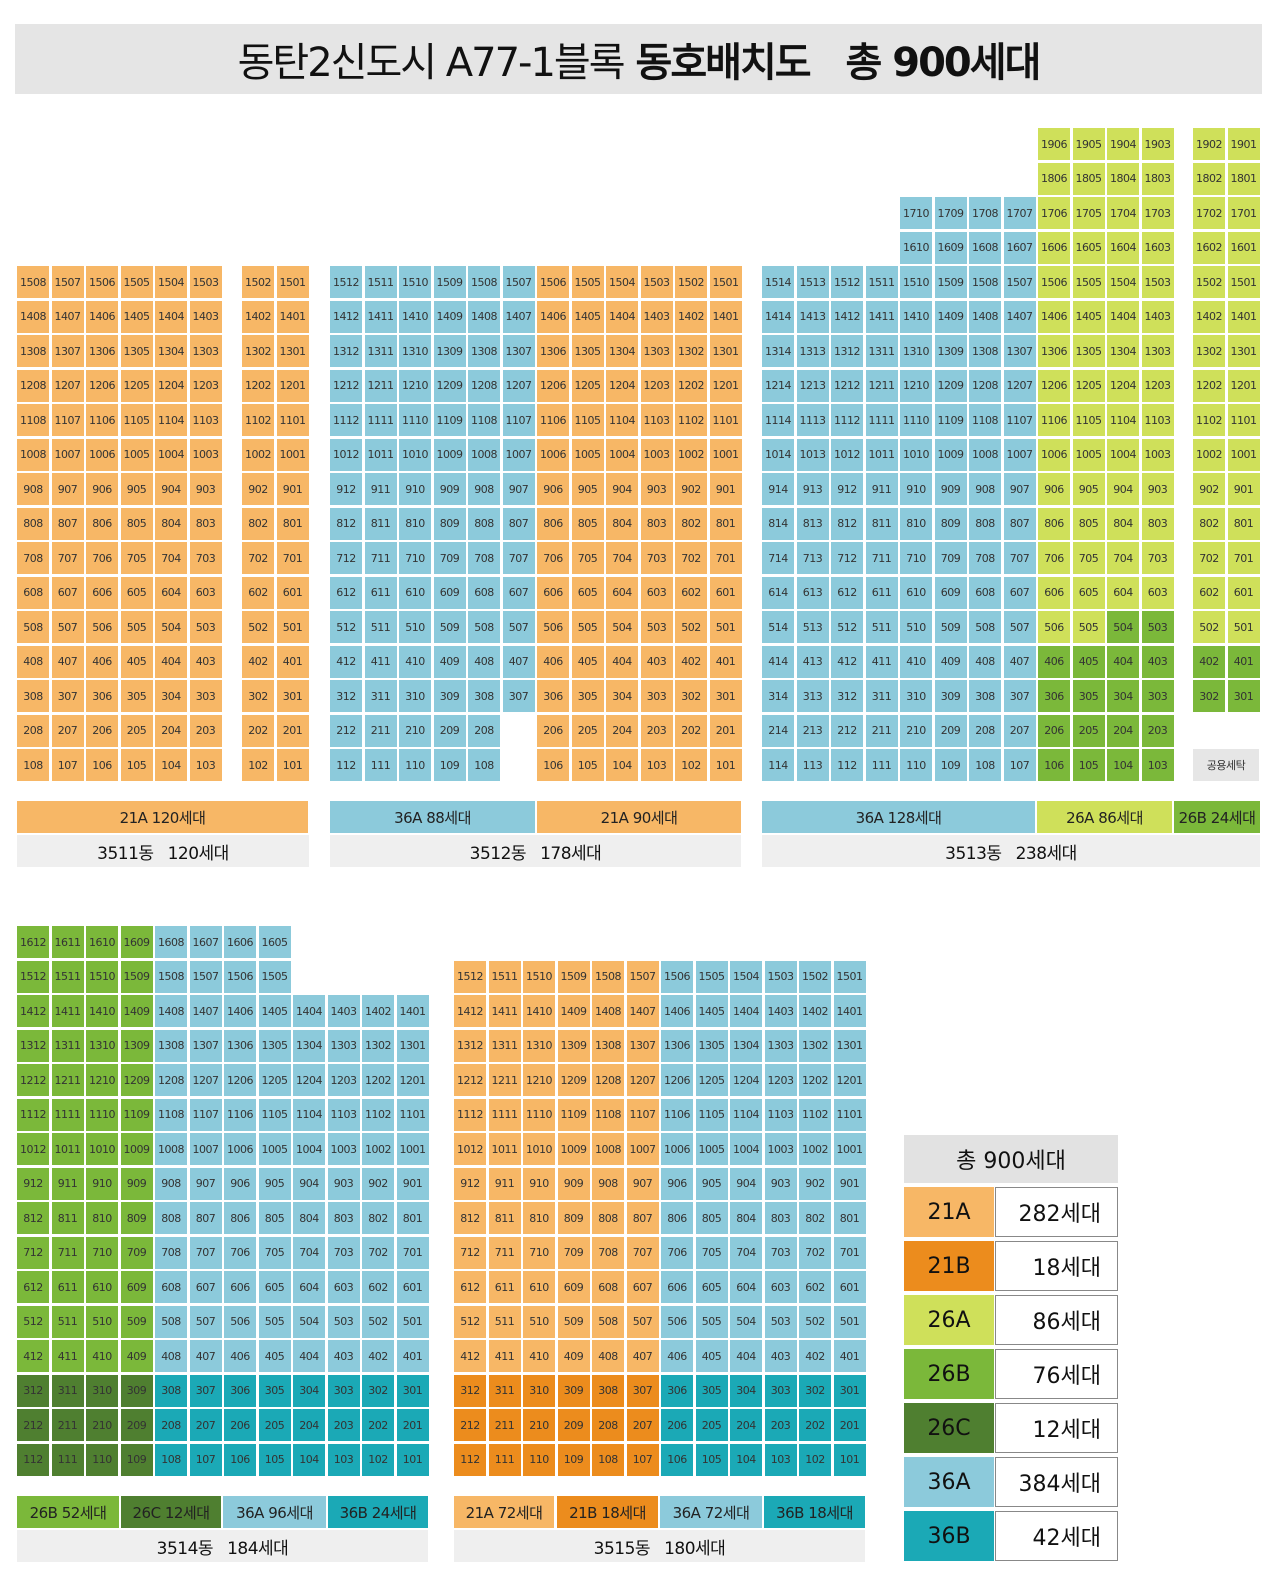  I want to click on legend-type: 36A, so click(949, 1482).